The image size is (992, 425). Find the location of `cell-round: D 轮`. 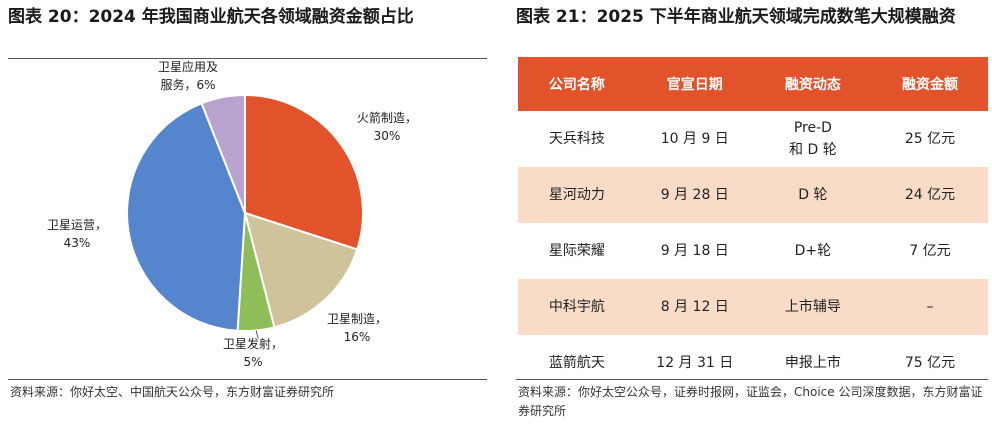

cell-round: D 轮 is located at coordinates (813, 195).